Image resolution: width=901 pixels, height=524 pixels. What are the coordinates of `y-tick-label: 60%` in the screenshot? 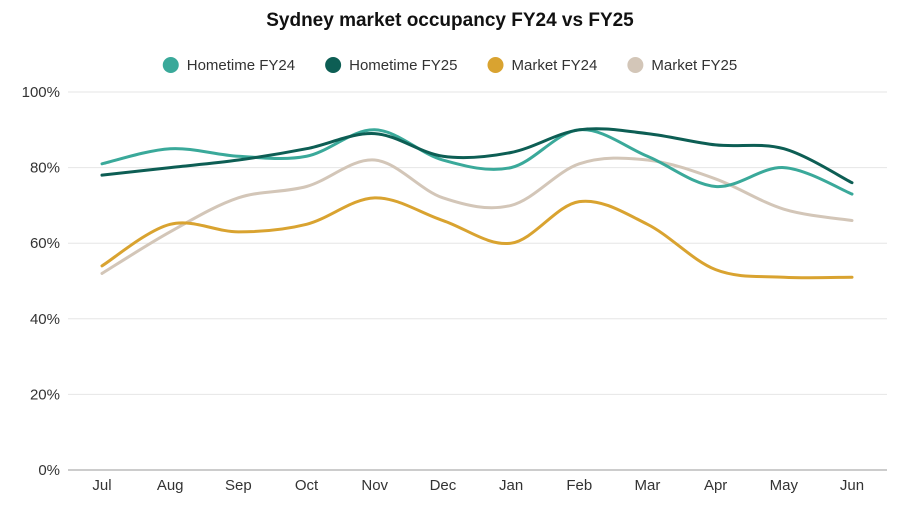 It's located at (45, 243).